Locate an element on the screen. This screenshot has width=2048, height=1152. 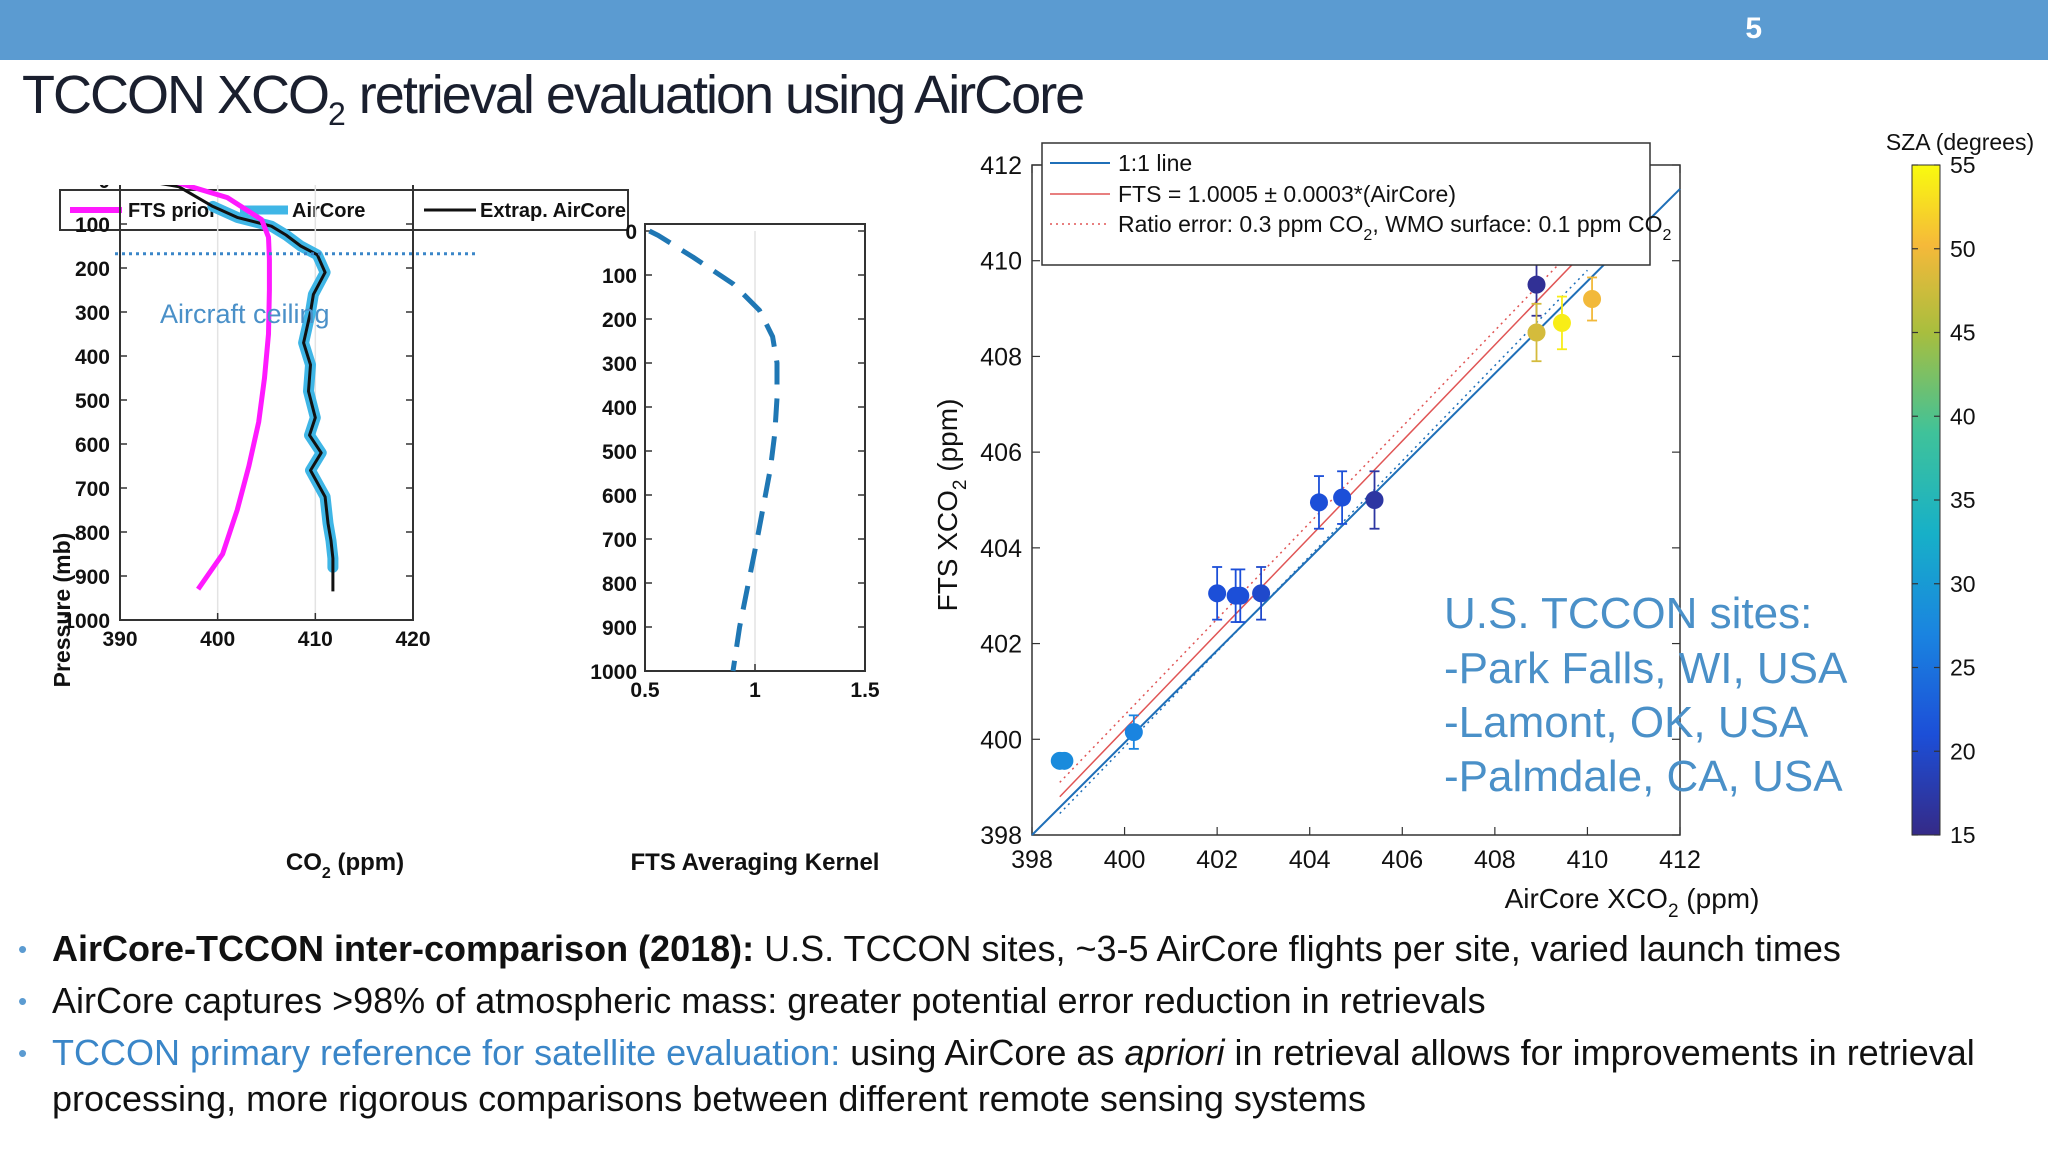
kernel-ytick-label: 800 is located at coordinates (619, 584).